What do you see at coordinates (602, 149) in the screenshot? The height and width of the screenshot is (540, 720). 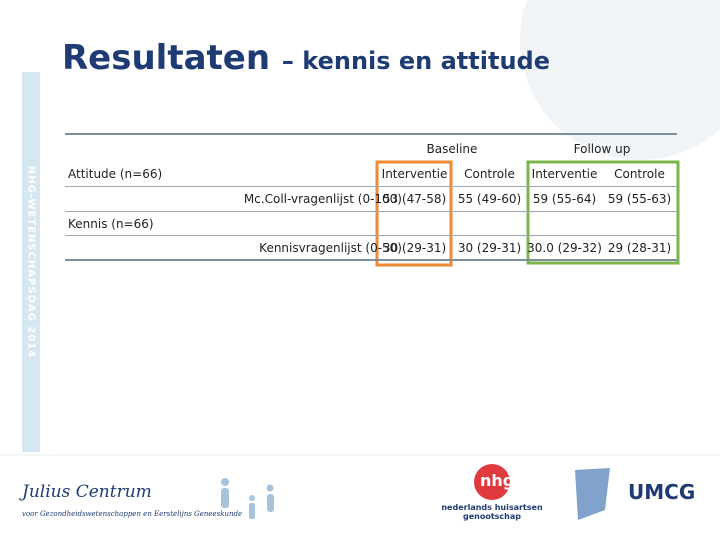 I see `group-header: Follow up` at bounding box center [602, 149].